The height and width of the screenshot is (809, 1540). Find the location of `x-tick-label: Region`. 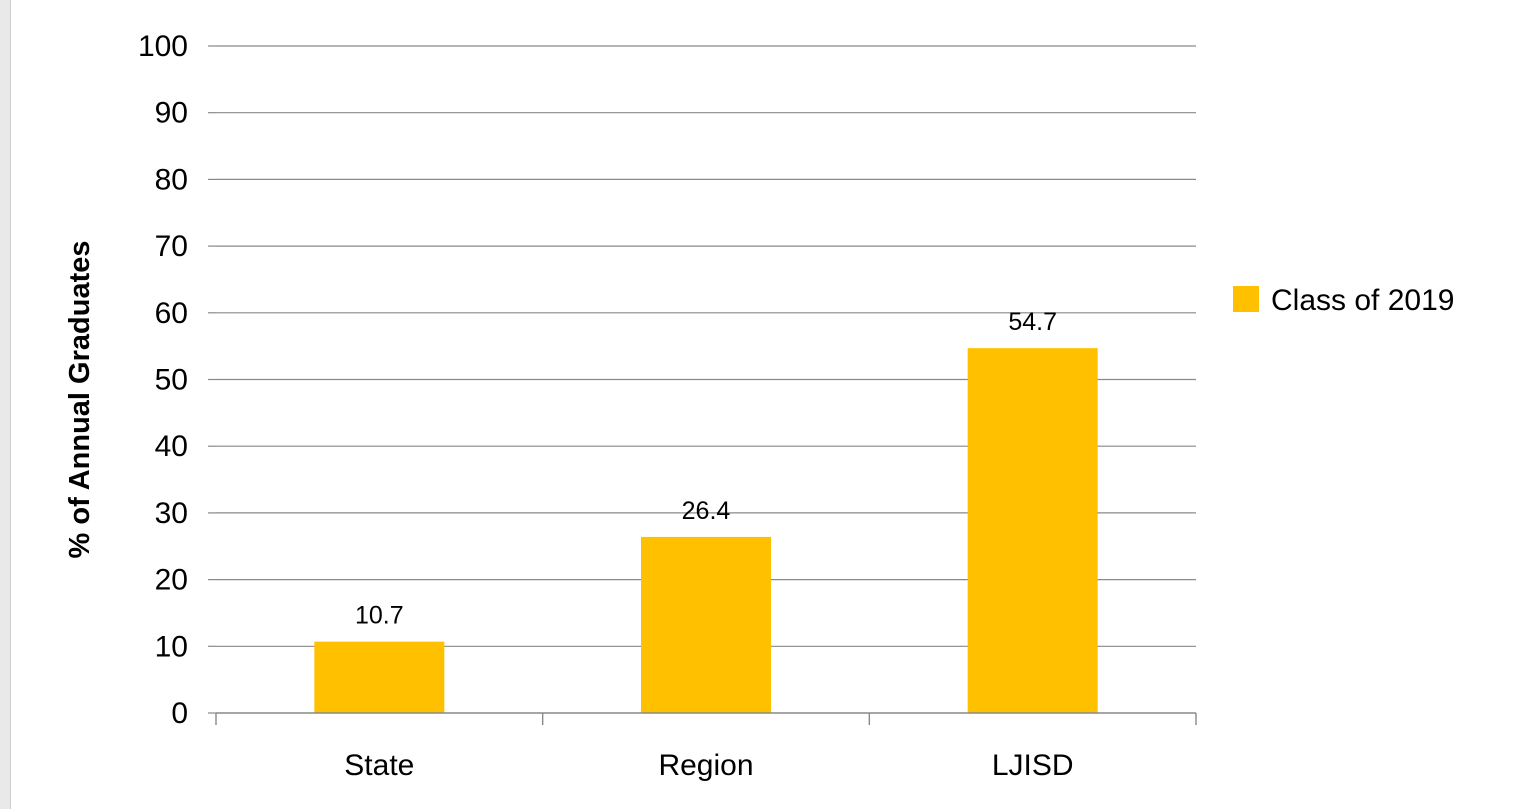

x-tick-label: Region is located at coordinates (705, 765).